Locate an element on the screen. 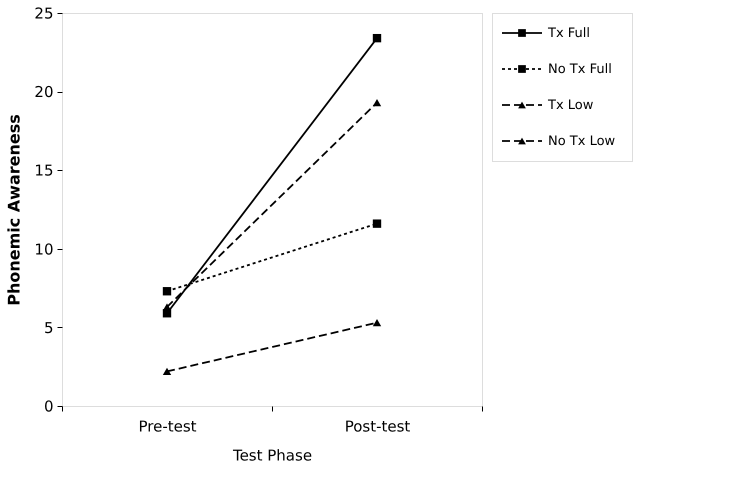 This screenshot has height=500, width=729. y-tick-label: 0 is located at coordinates (49, 407).